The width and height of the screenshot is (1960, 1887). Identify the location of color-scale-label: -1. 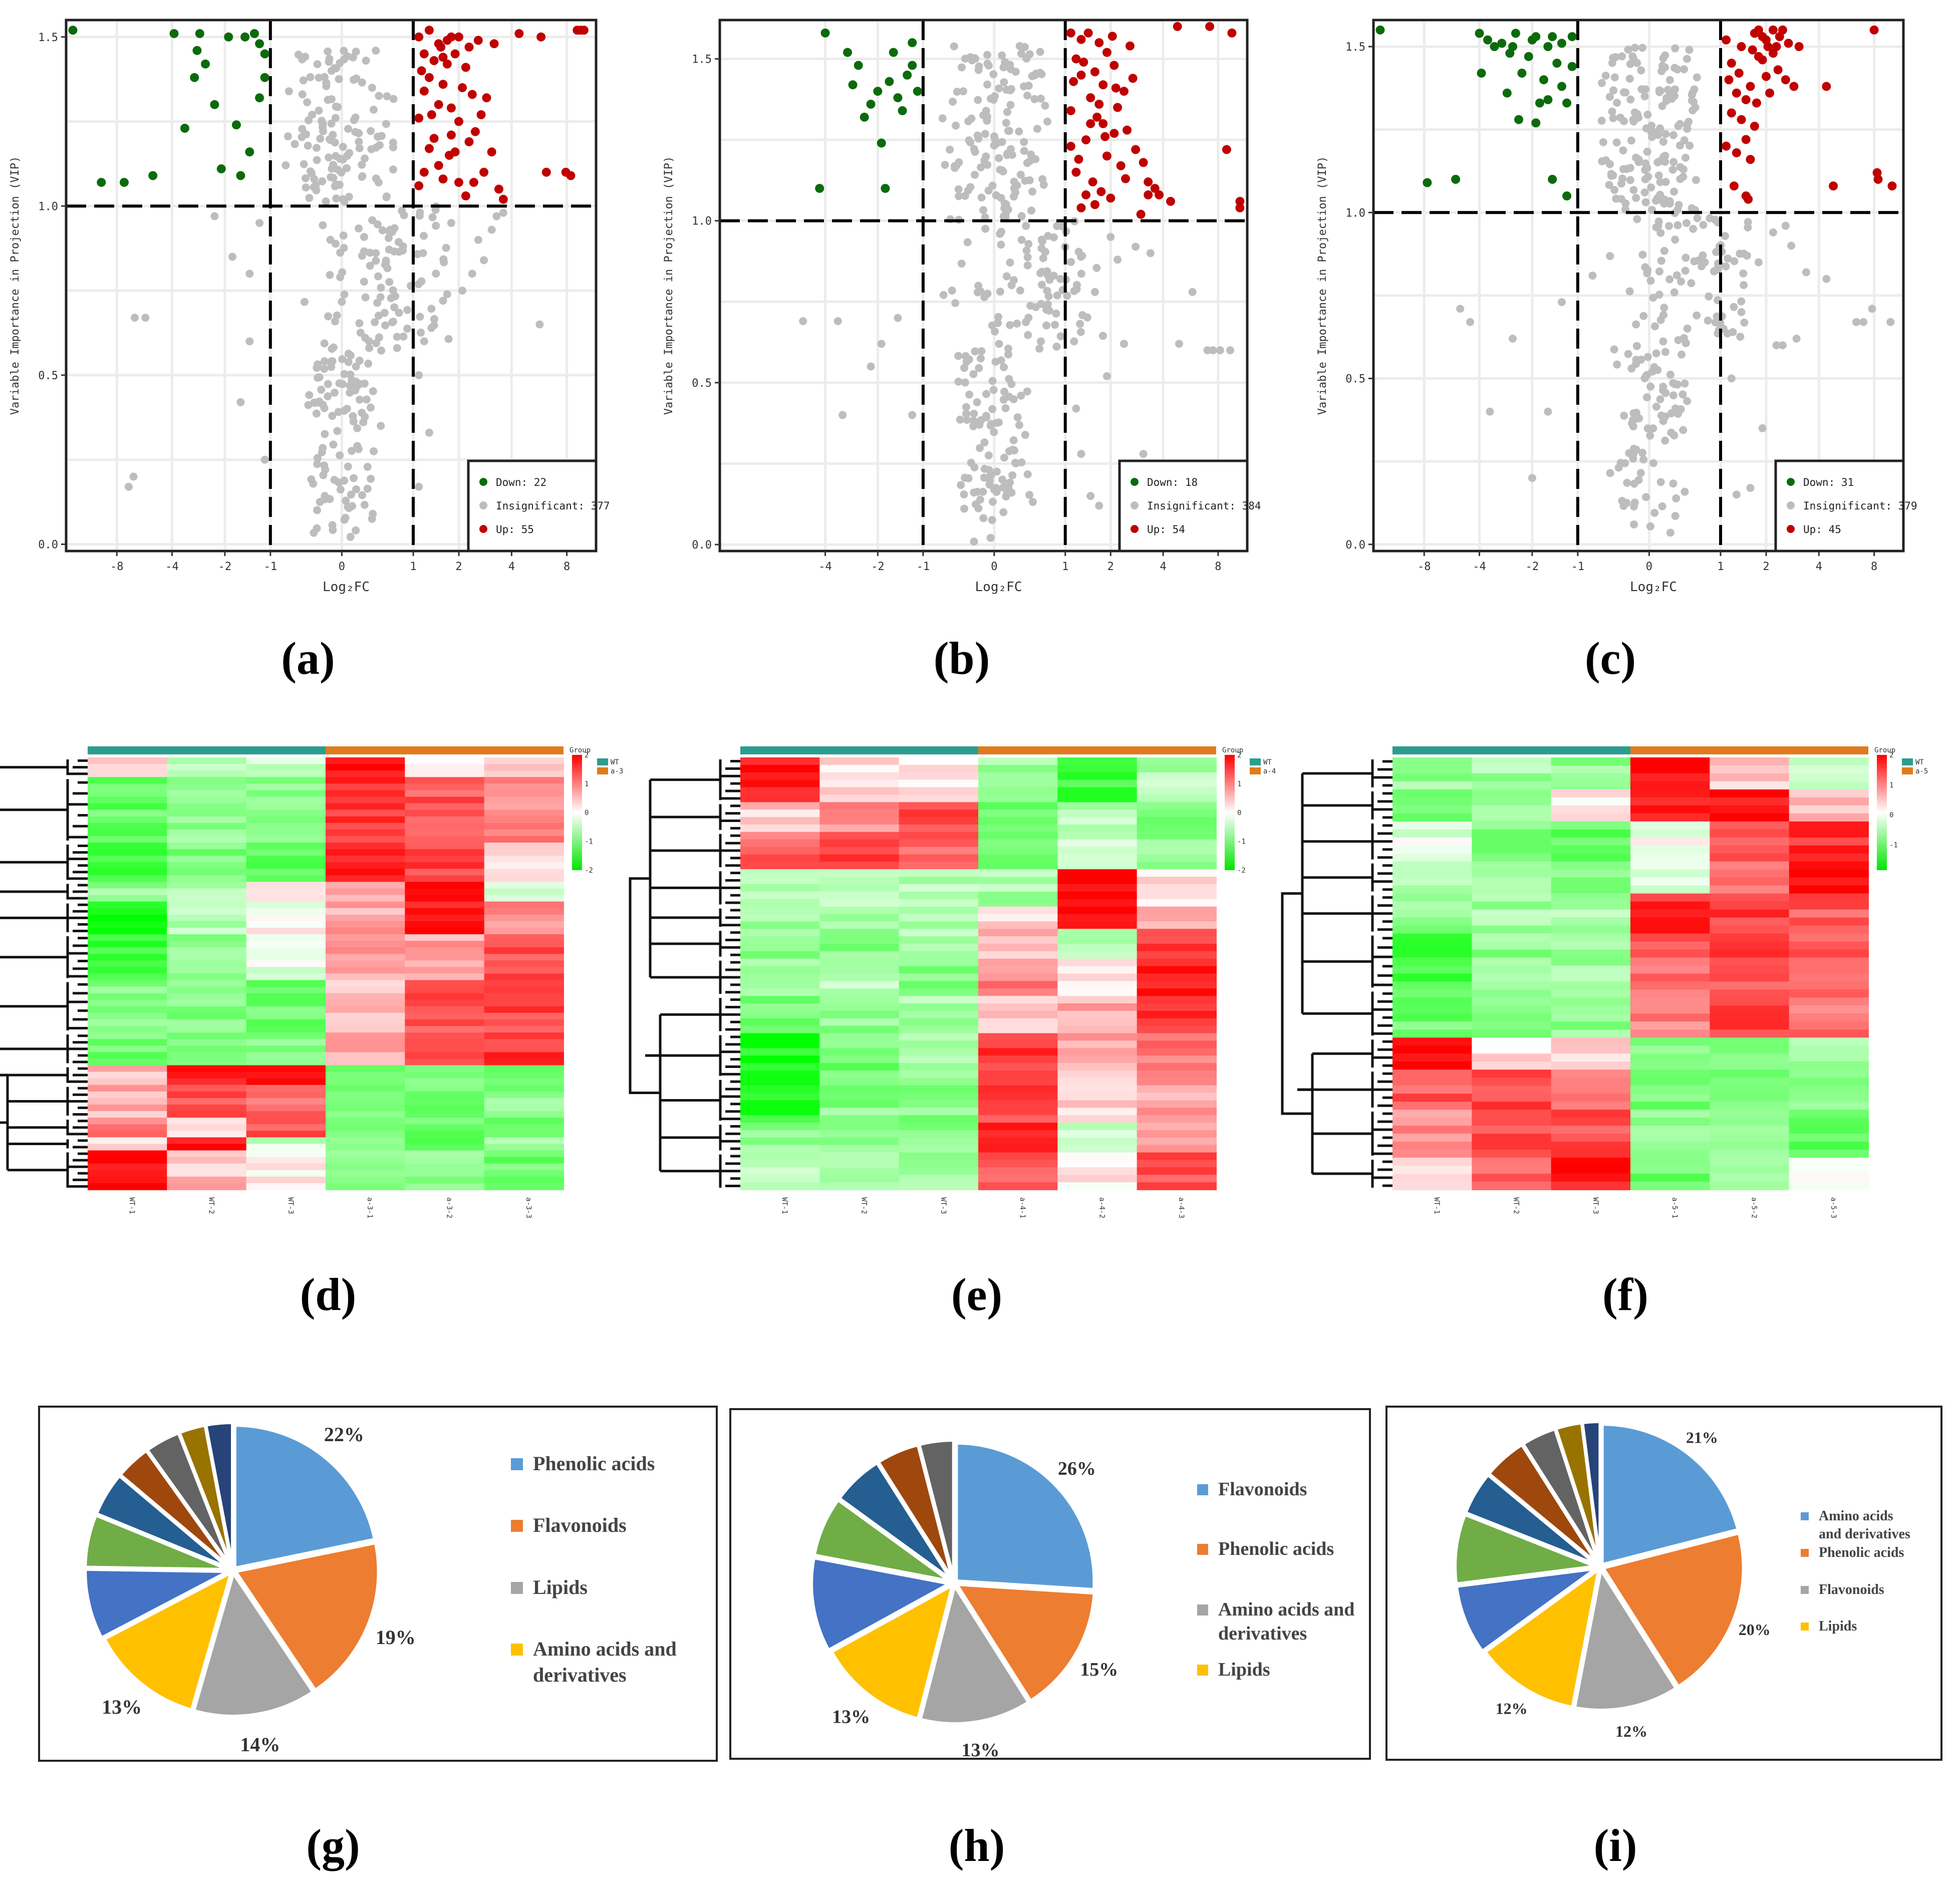
(589, 842).